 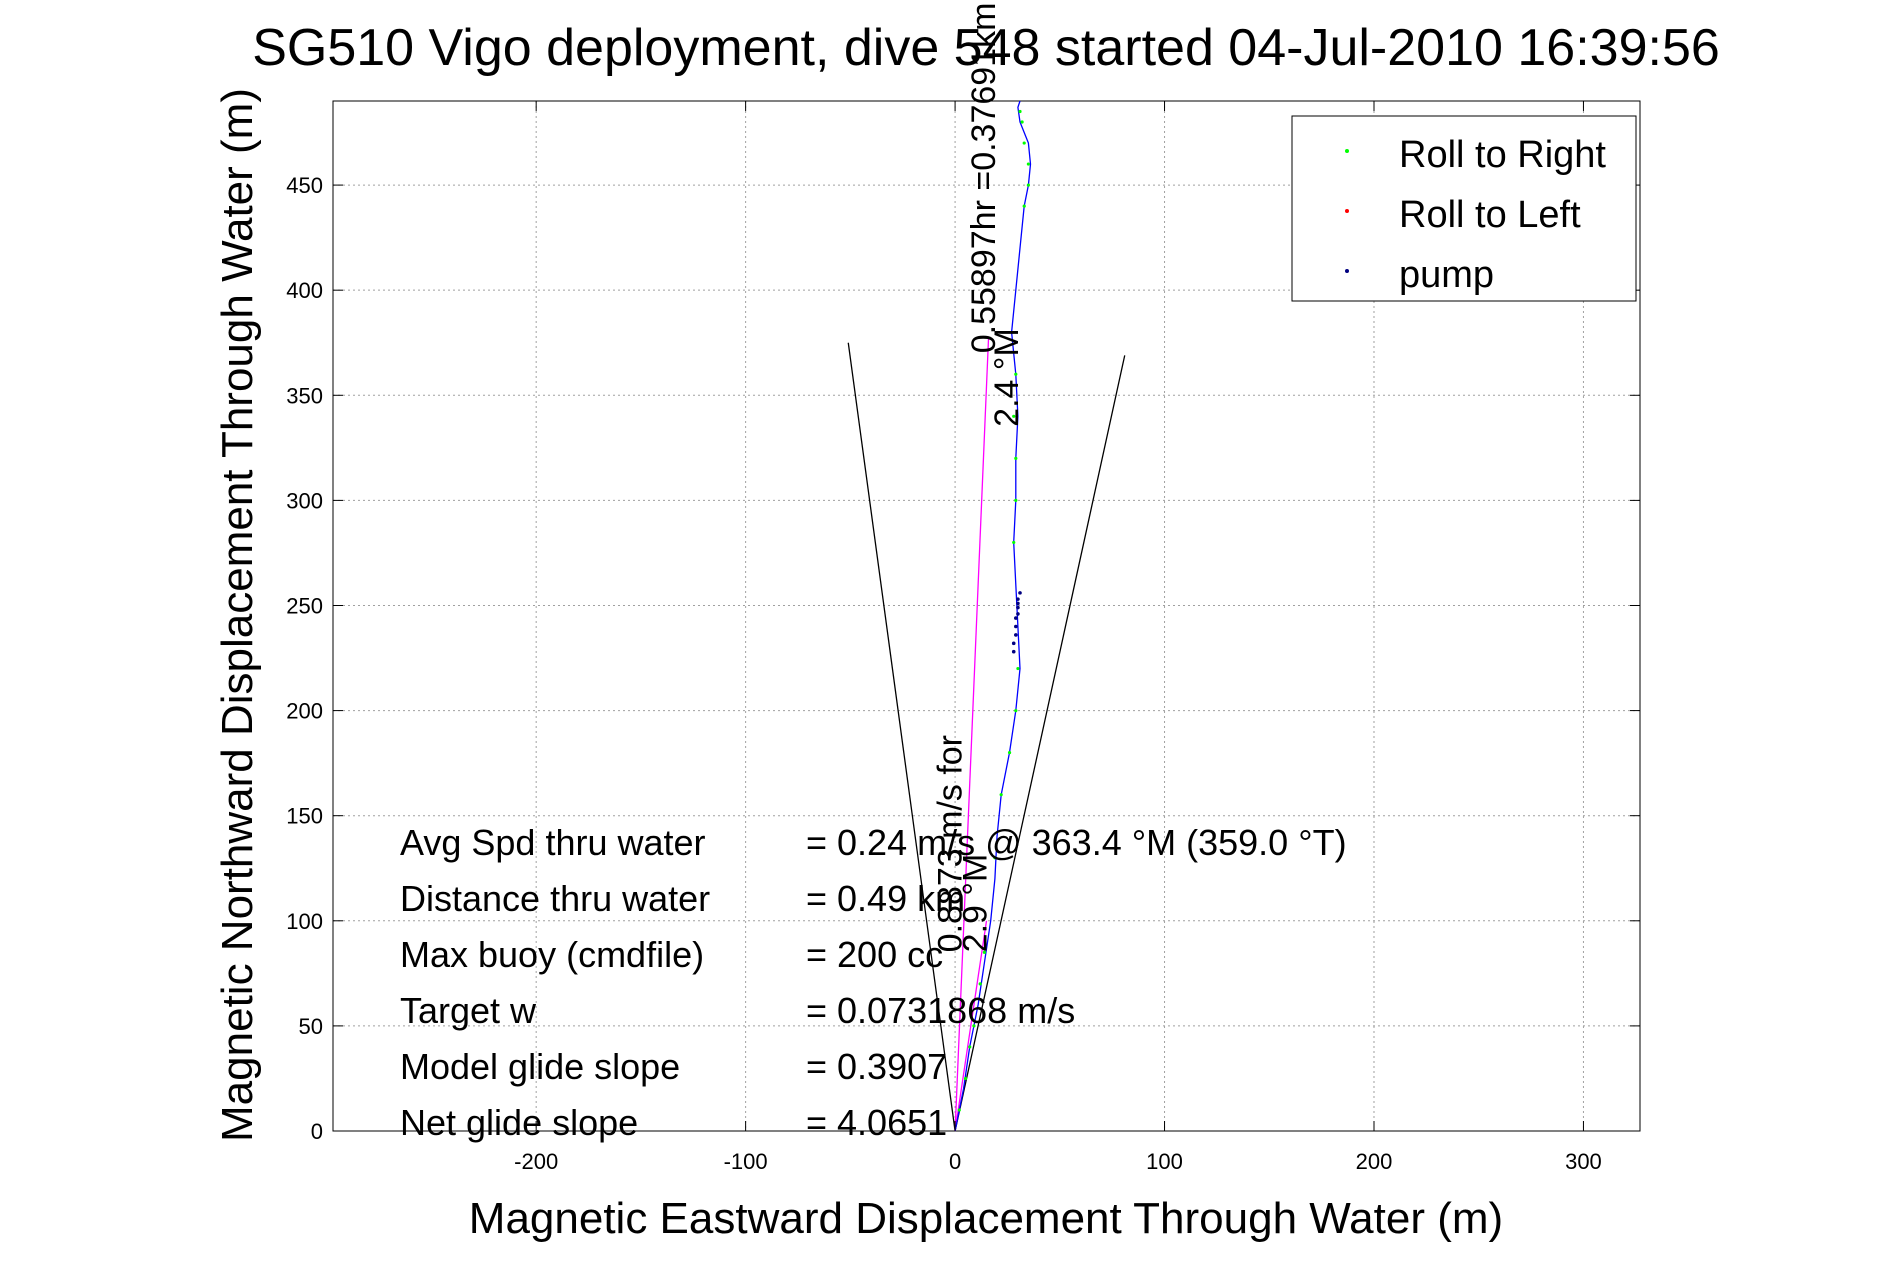 What do you see at coordinates (1446, 275) in the screenshot?
I see `legend-label: pump` at bounding box center [1446, 275].